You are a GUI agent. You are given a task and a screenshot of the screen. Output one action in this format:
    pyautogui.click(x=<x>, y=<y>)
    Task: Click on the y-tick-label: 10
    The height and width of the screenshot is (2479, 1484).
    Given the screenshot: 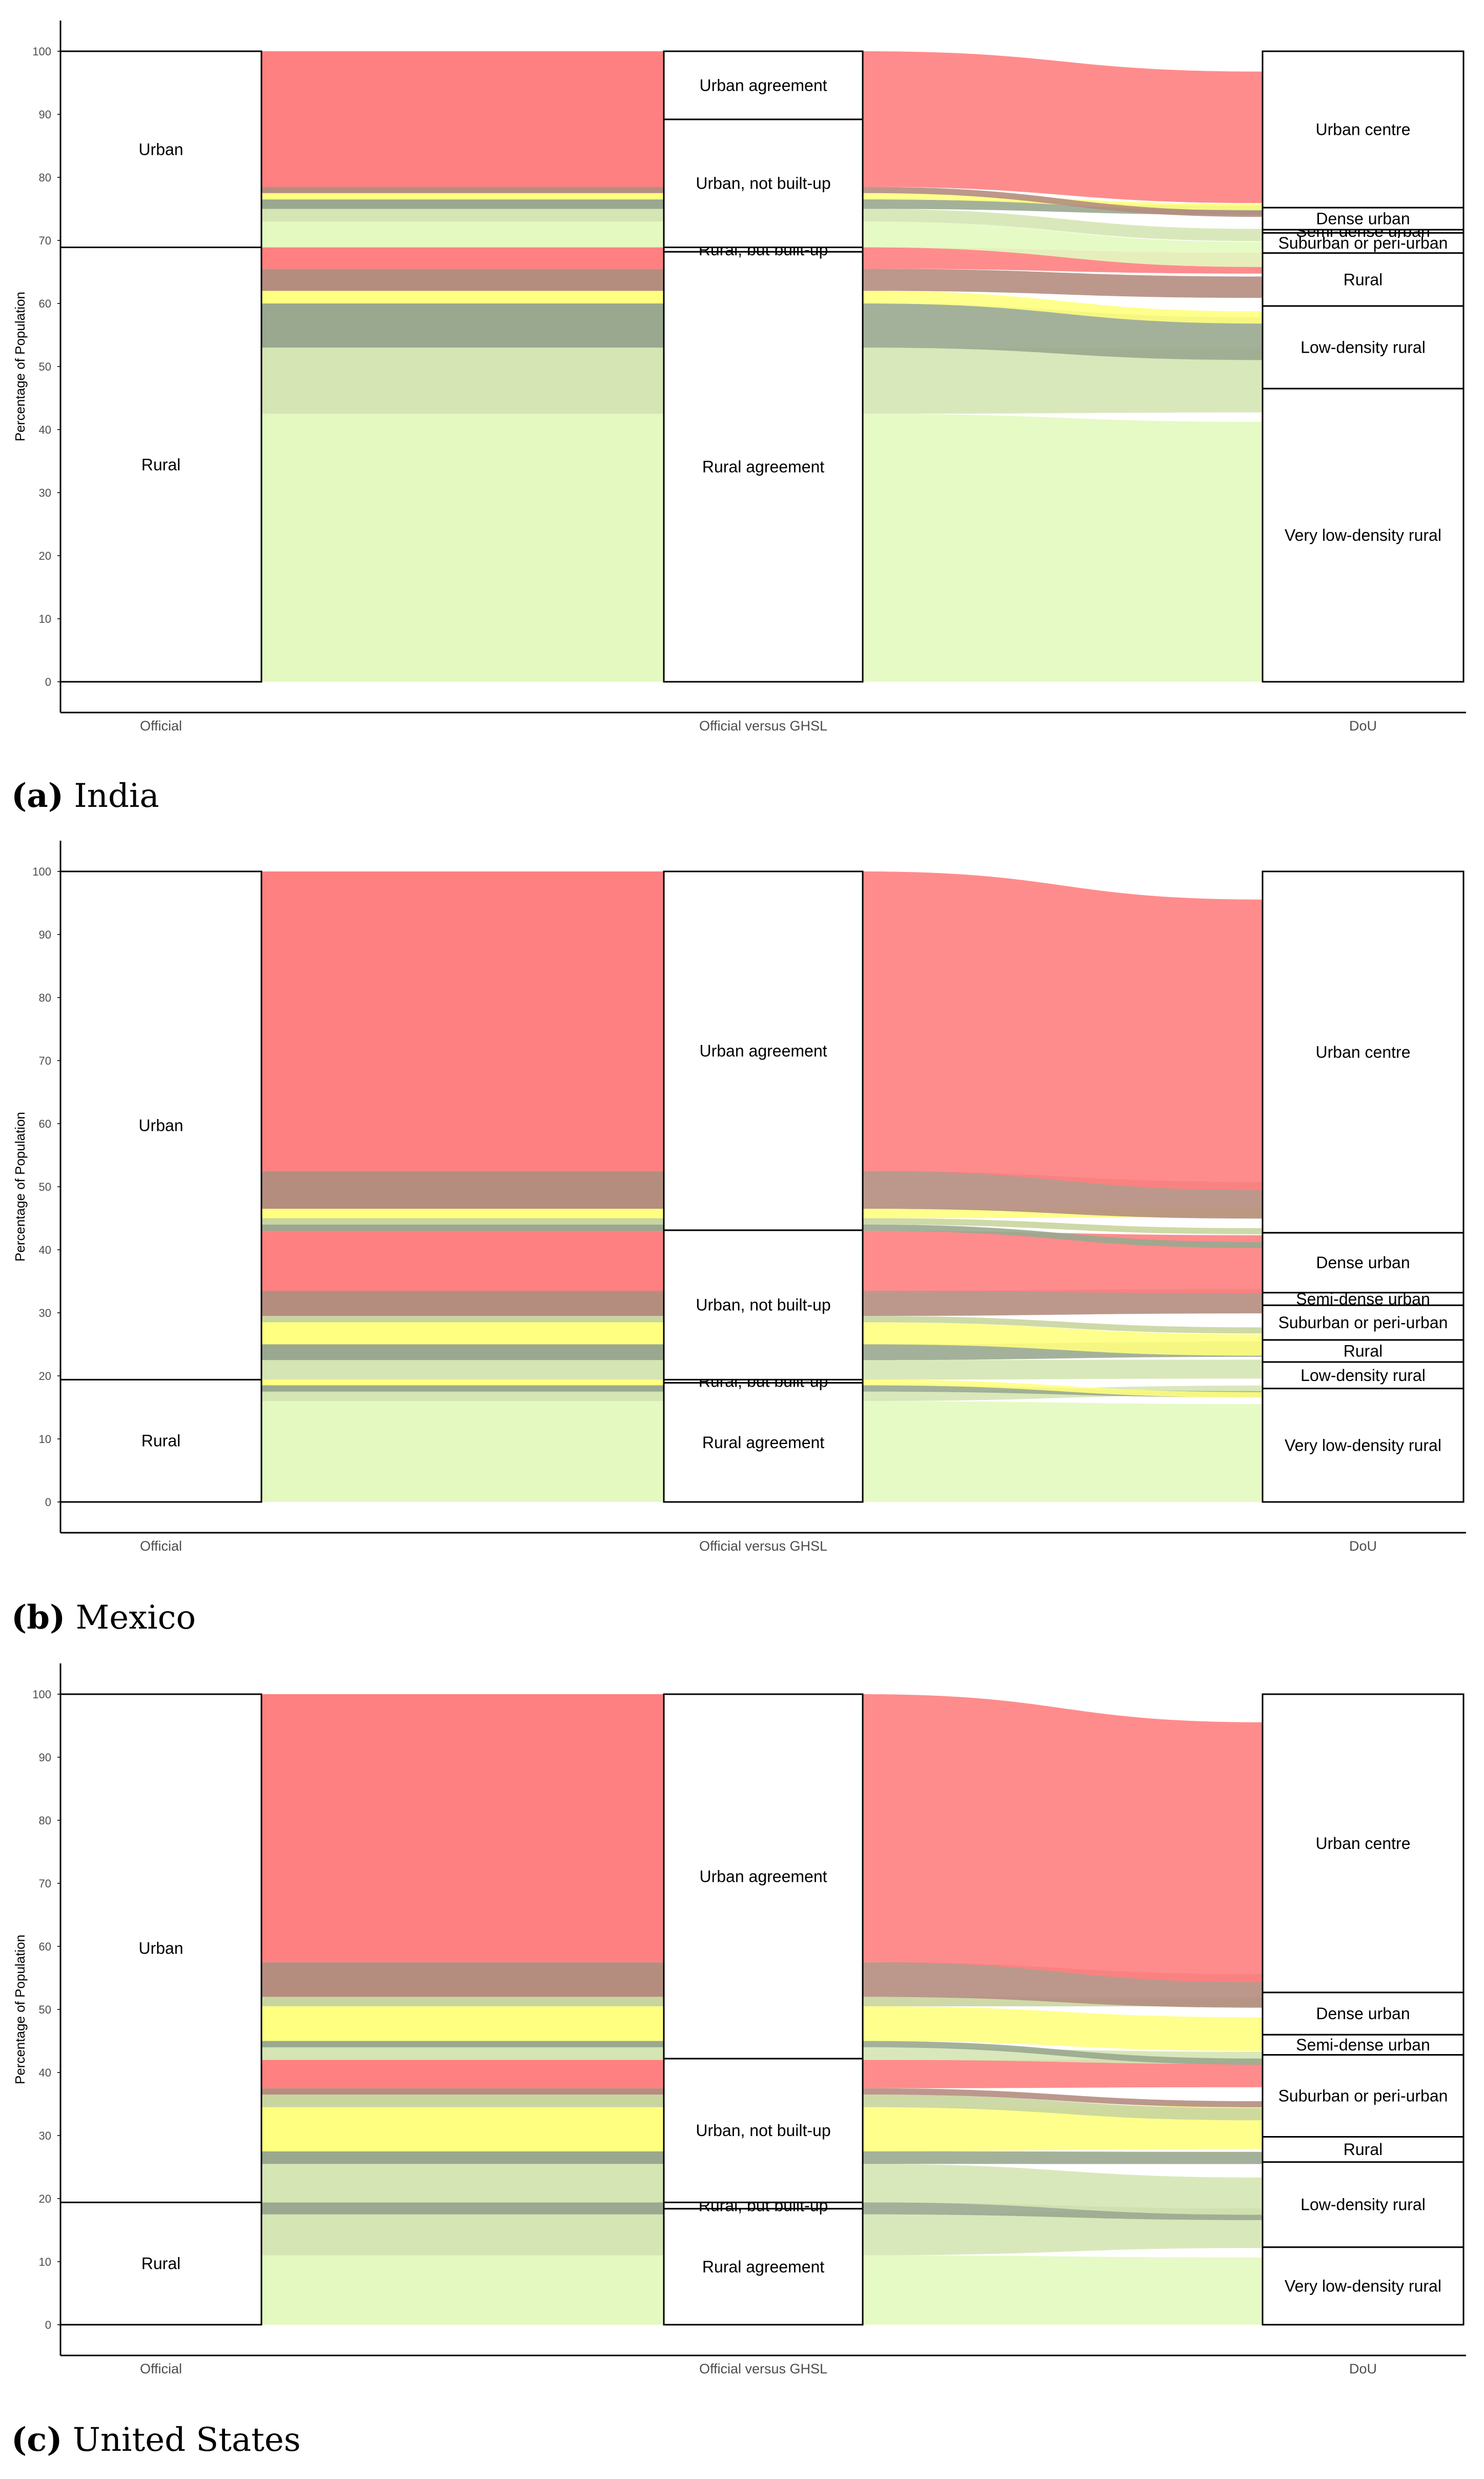 What is the action you would take?
    pyautogui.click(x=45, y=619)
    